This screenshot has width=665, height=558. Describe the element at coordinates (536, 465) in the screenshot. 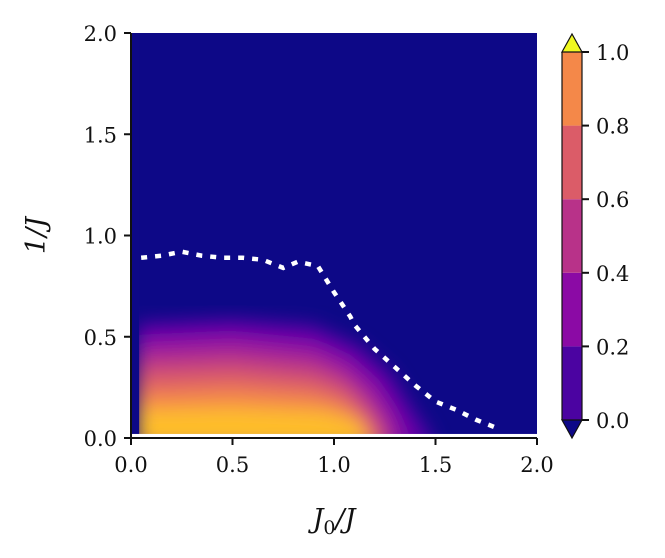

I see `x-tick-label: 2.0` at that location.